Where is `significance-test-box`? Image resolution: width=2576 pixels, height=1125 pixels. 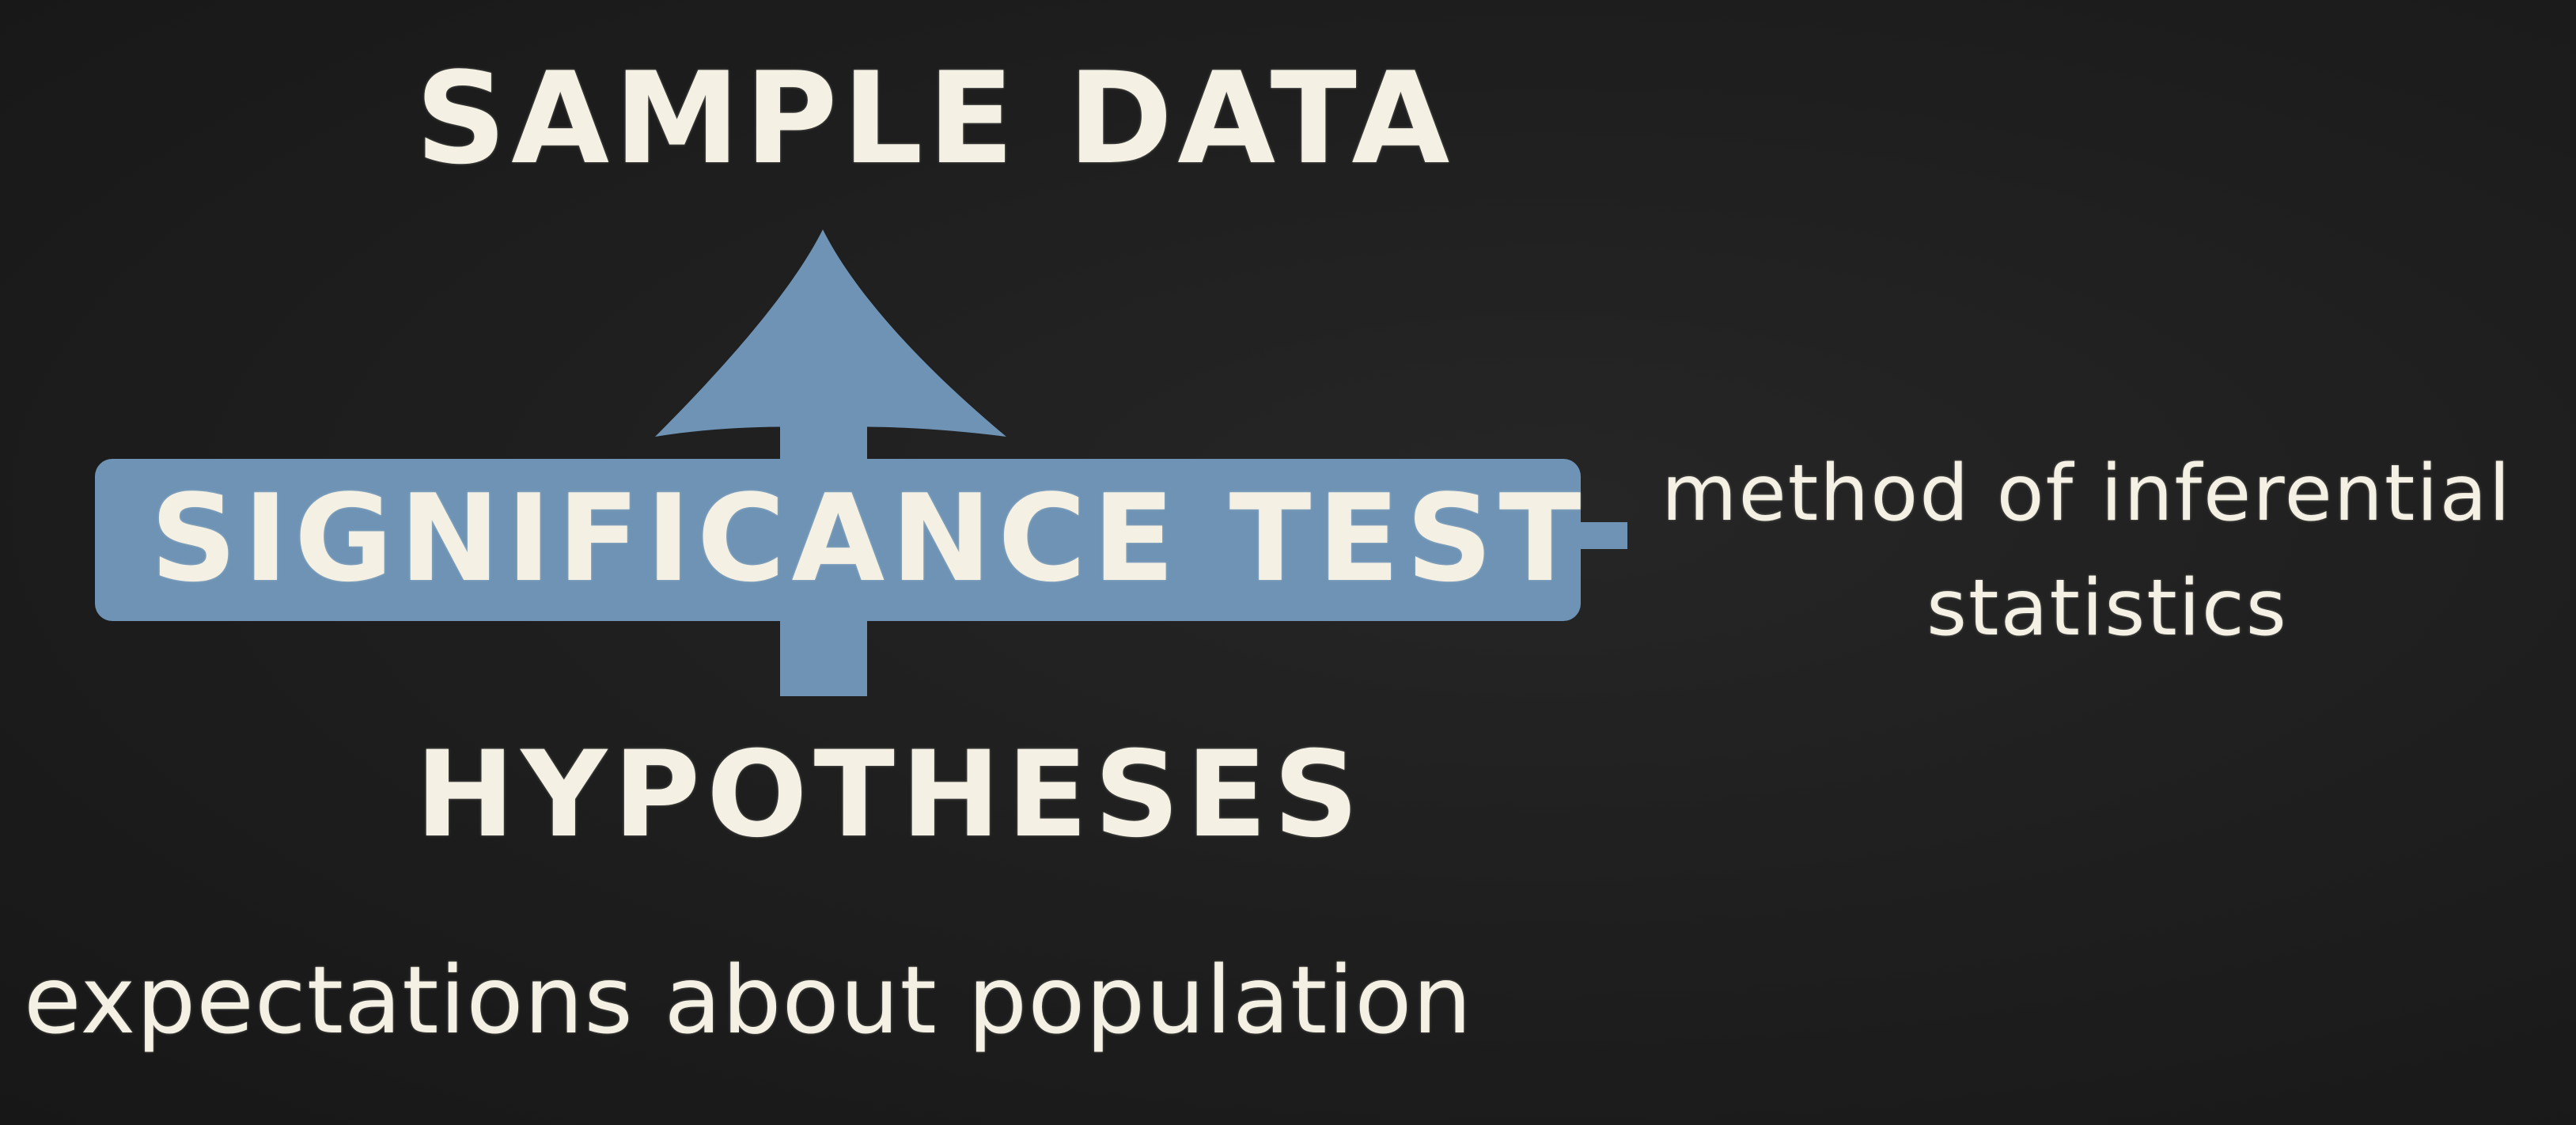 significance-test-box is located at coordinates (838, 540).